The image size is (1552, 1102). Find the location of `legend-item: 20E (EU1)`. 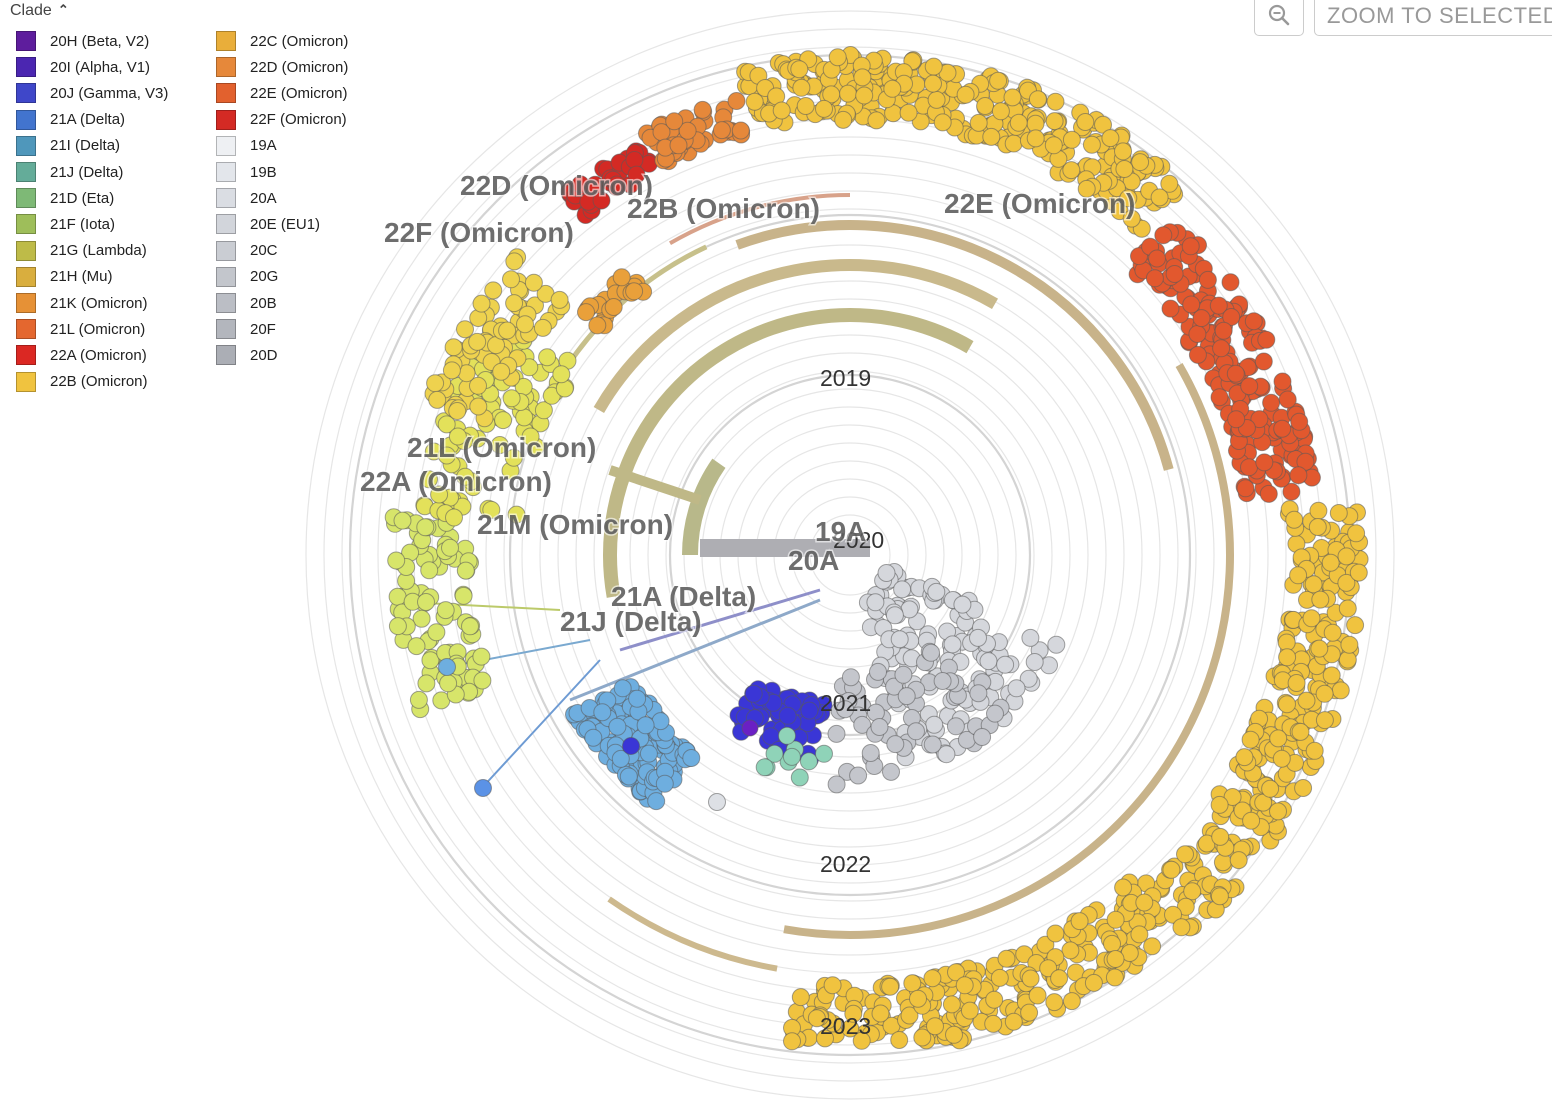

legend-item: 20E (EU1) is located at coordinates (268, 224).